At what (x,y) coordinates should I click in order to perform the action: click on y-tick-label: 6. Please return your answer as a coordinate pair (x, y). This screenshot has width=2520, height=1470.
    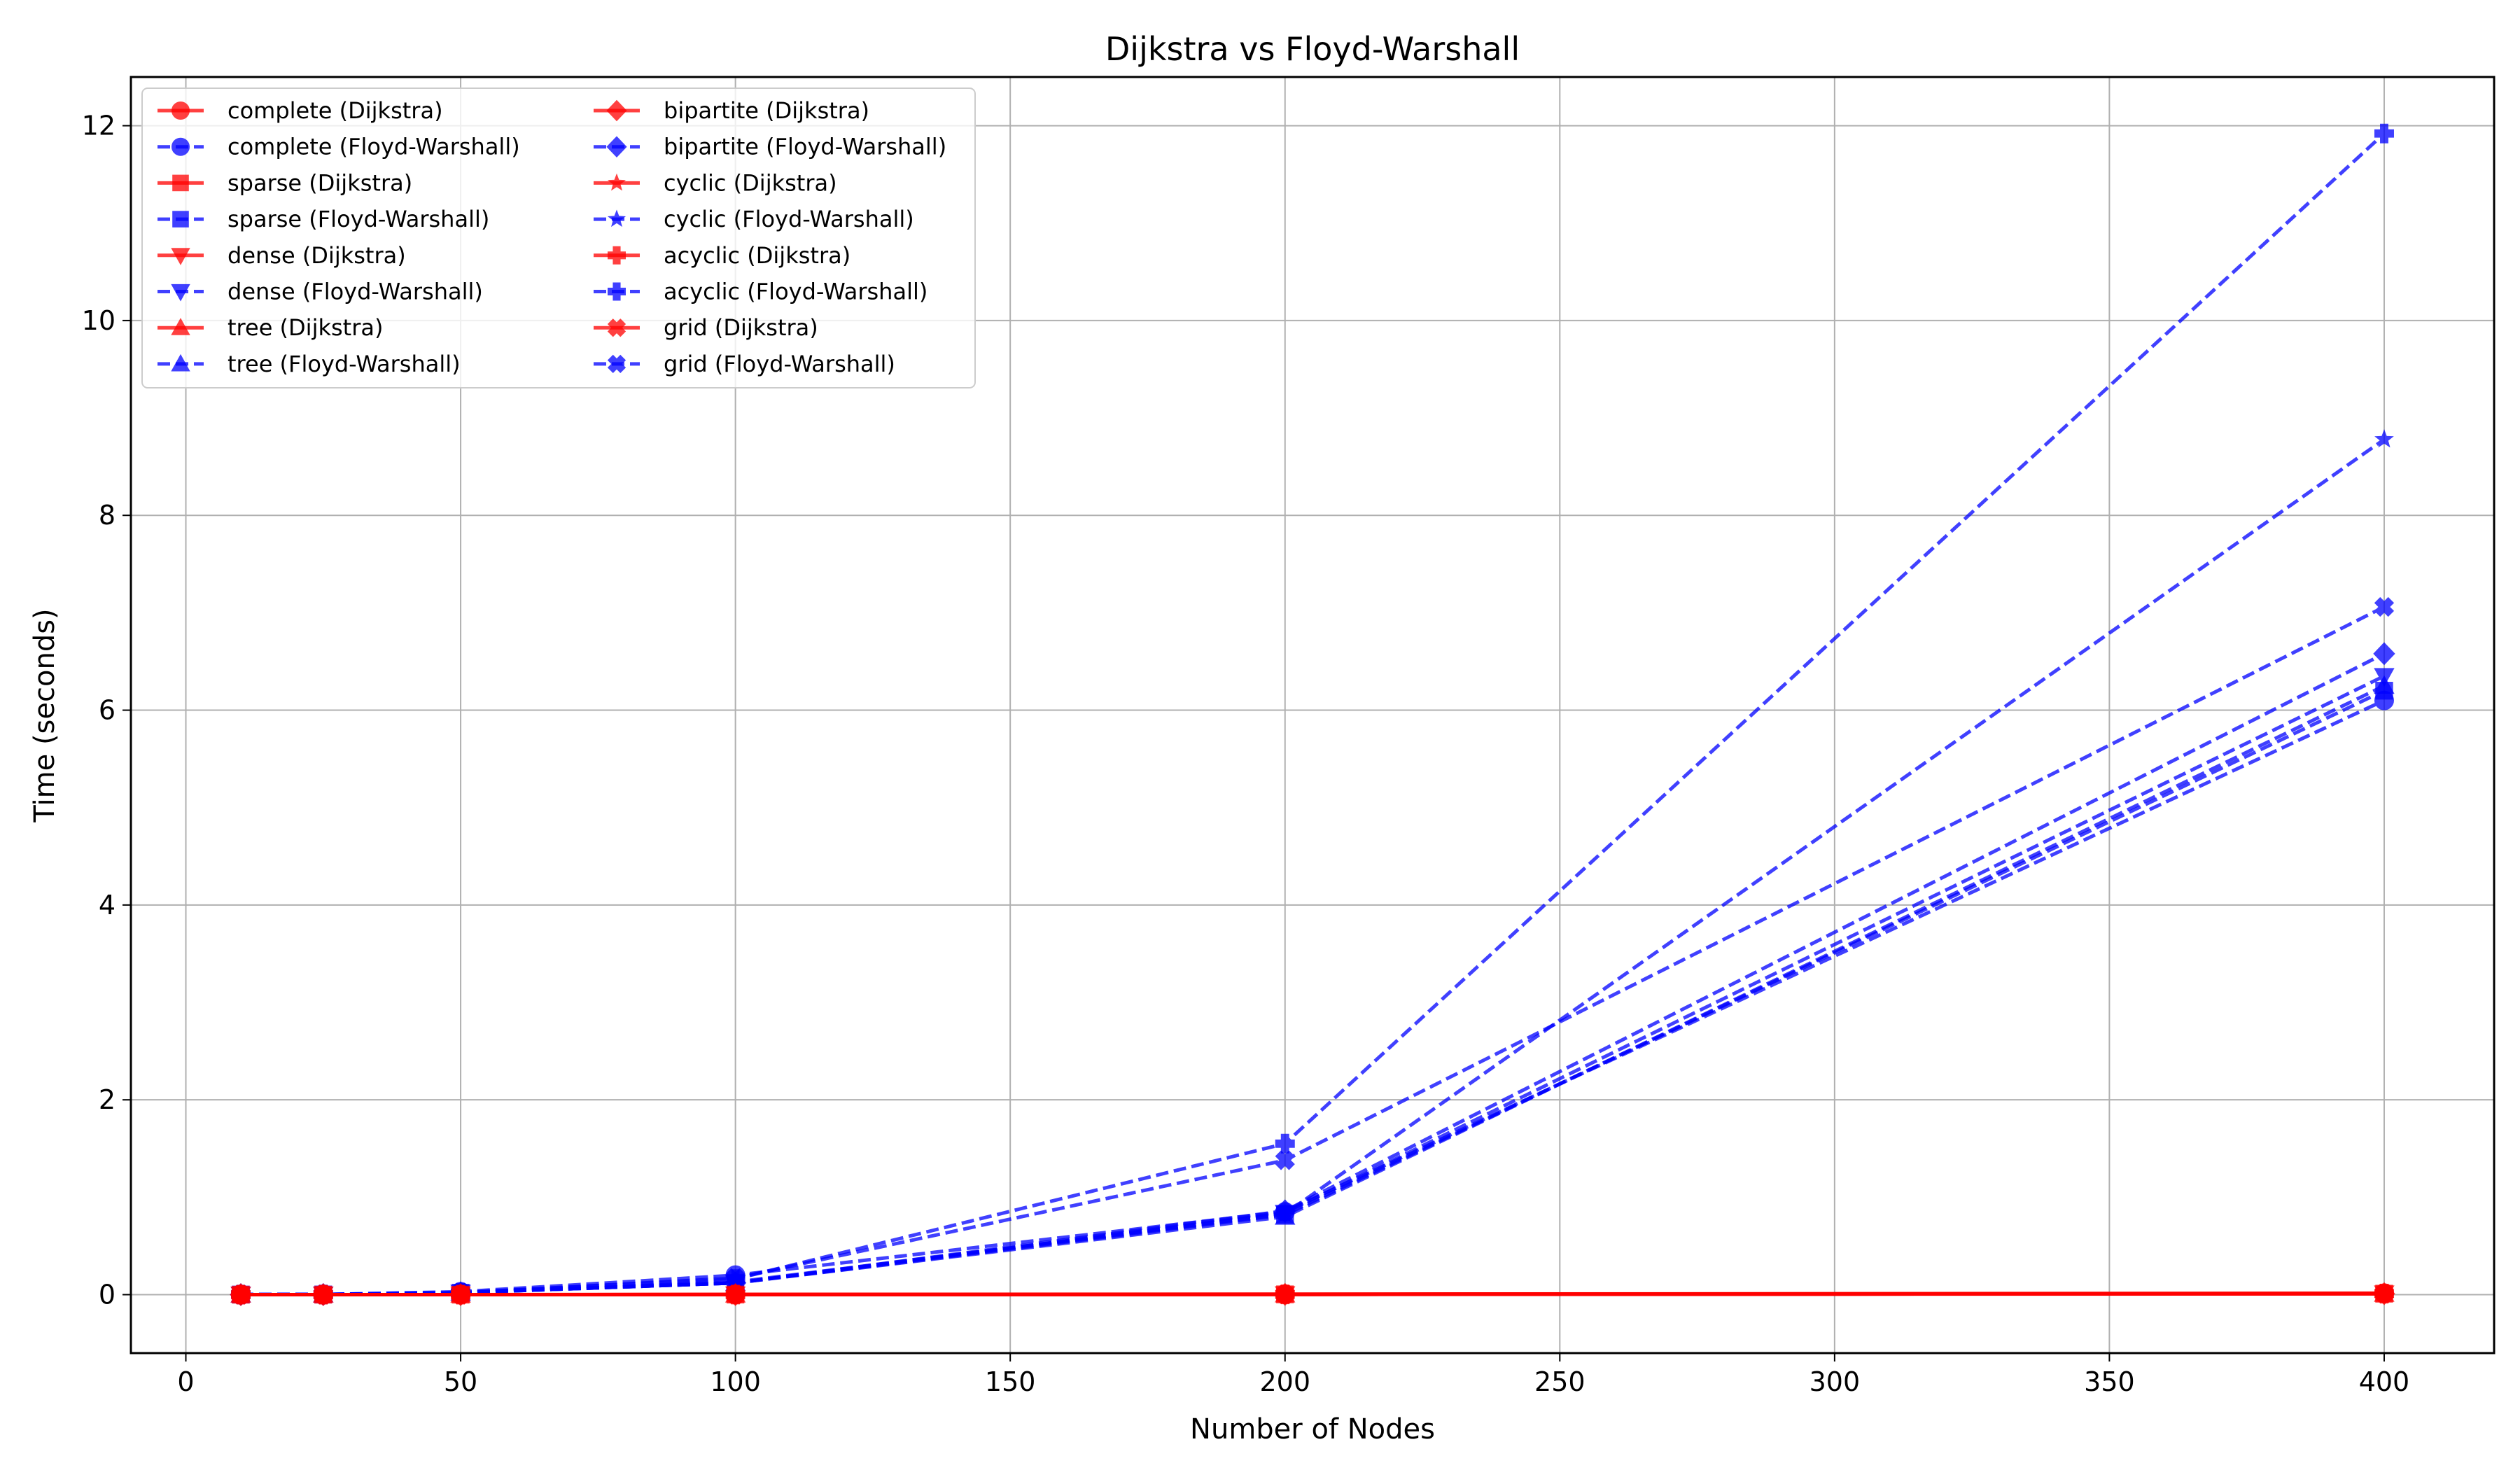
    Looking at the image, I should click on (107, 710).